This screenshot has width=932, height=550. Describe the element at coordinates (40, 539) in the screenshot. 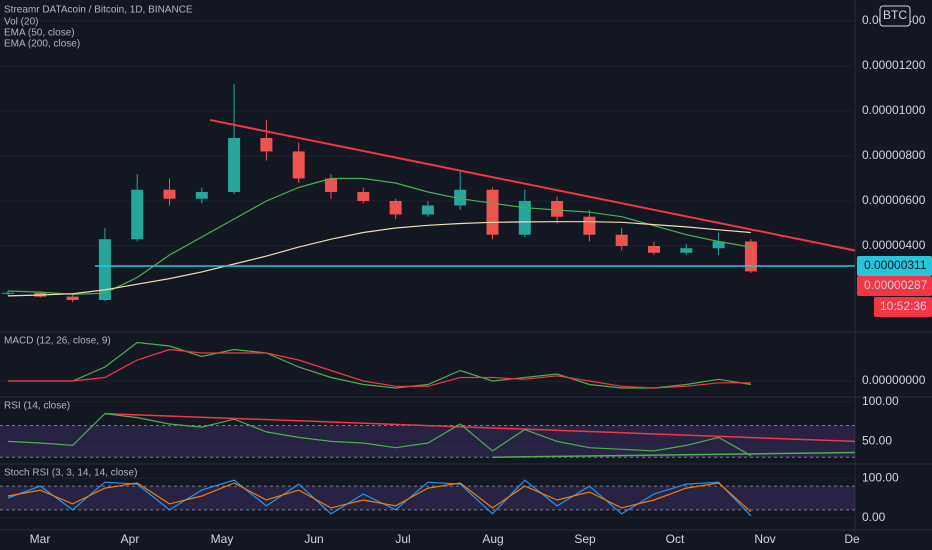

I see `x-tick-label: Mar` at that location.